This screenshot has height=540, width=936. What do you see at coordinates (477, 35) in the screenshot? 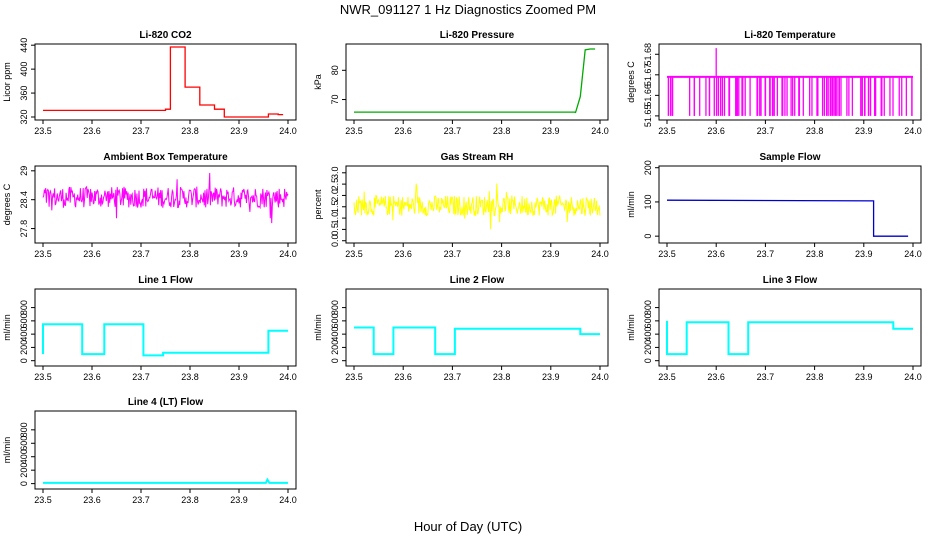
I see `panel-title: Li-820 Pressure` at bounding box center [477, 35].